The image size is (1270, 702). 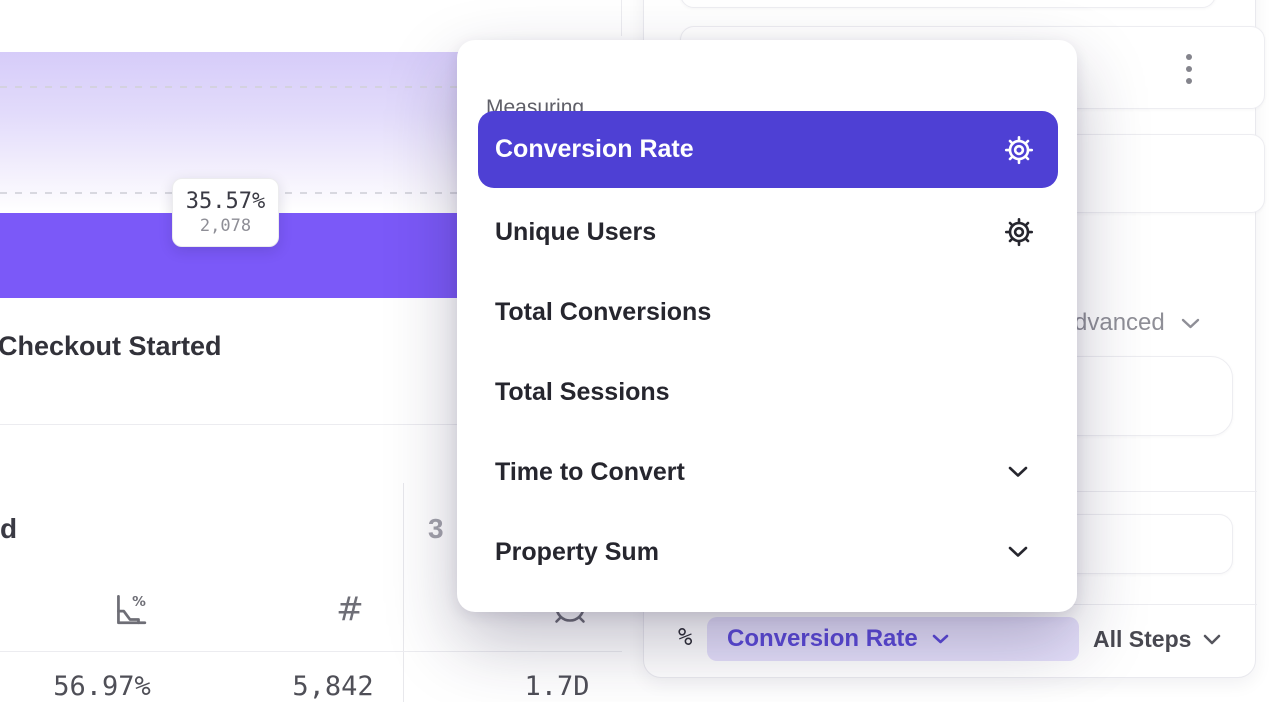 I want to click on tooltip-conversion-rate: 35.57%, so click(x=225, y=201).